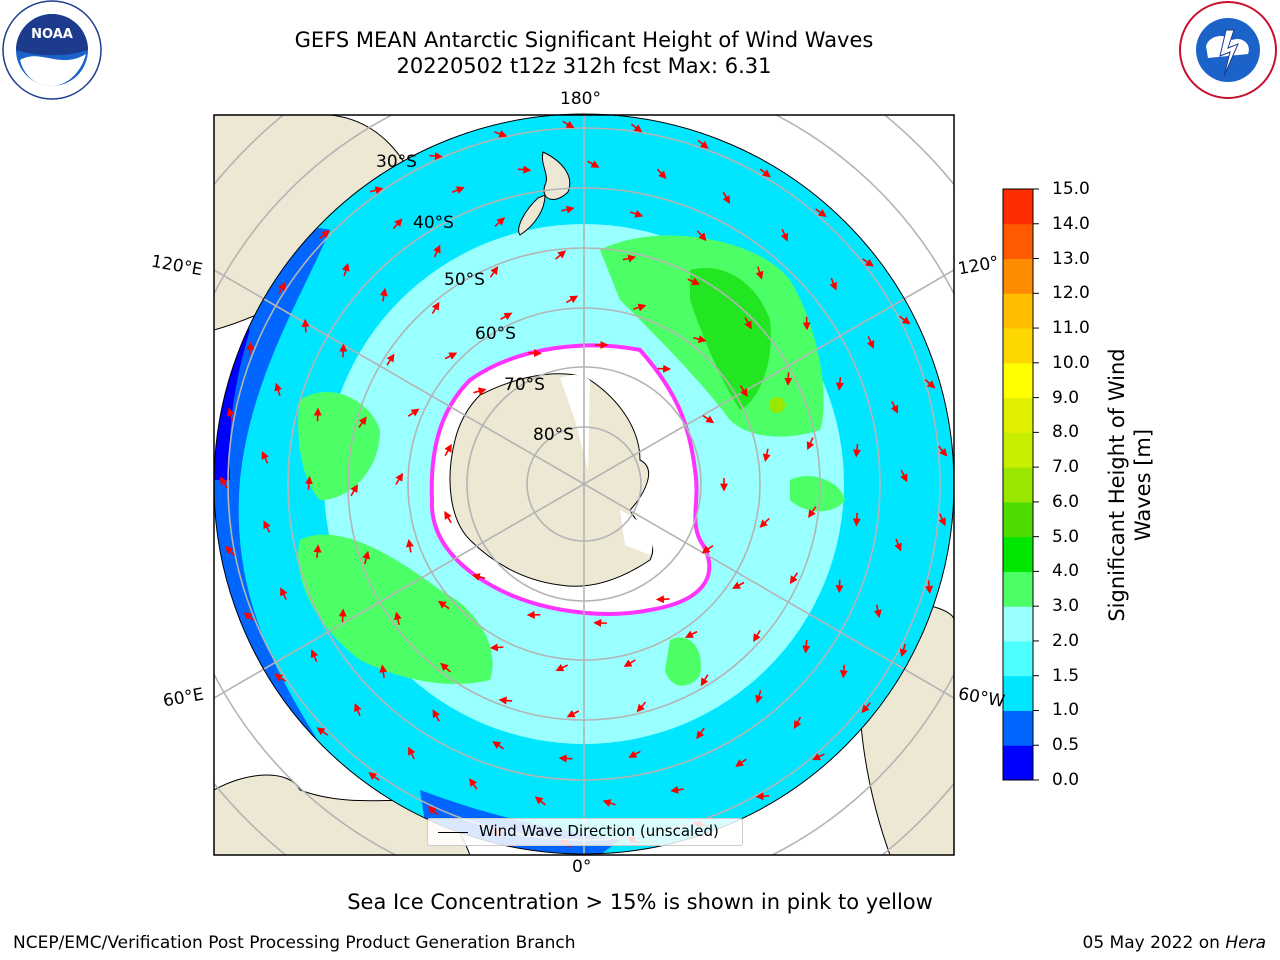 This screenshot has width=1280, height=960. What do you see at coordinates (433, 223) in the screenshot?
I see `lat-label-40s: 40°S` at bounding box center [433, 223].